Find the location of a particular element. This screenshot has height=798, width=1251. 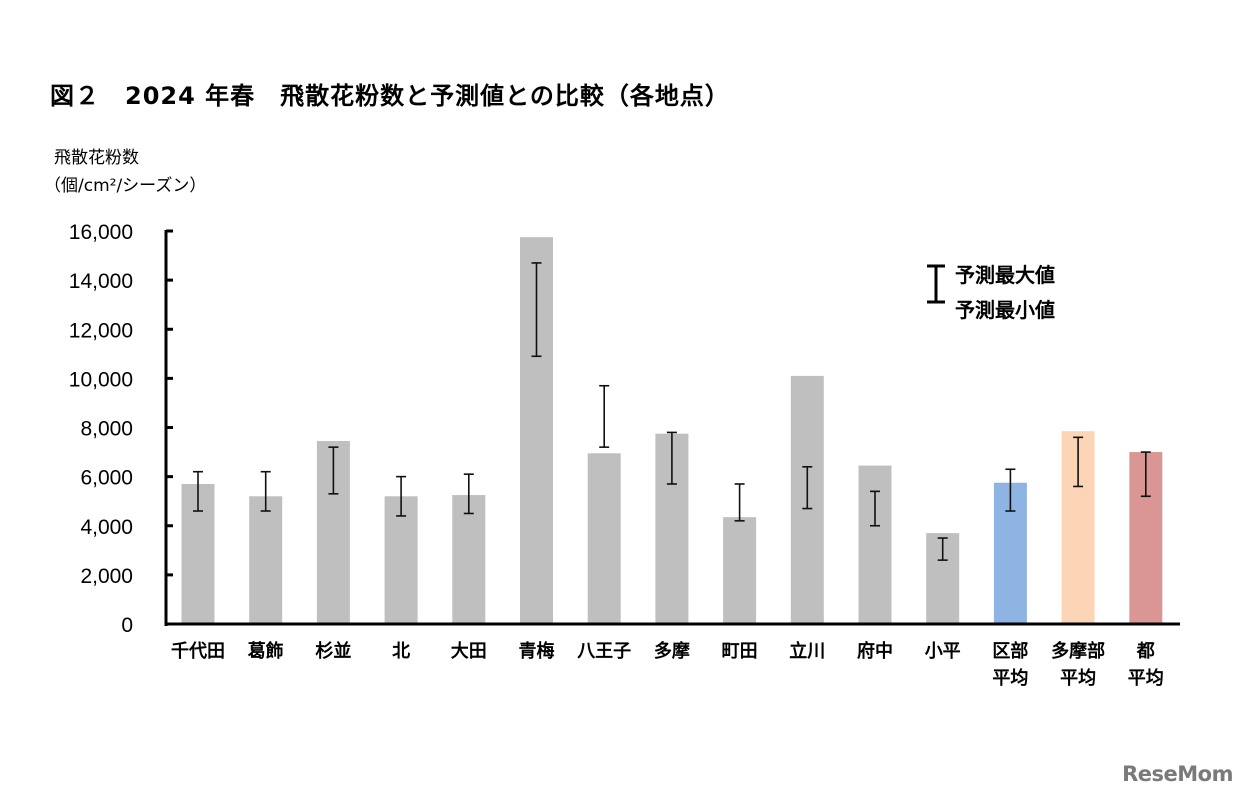

x-tick-label: 区部 is located at coordinates (1010, 651).